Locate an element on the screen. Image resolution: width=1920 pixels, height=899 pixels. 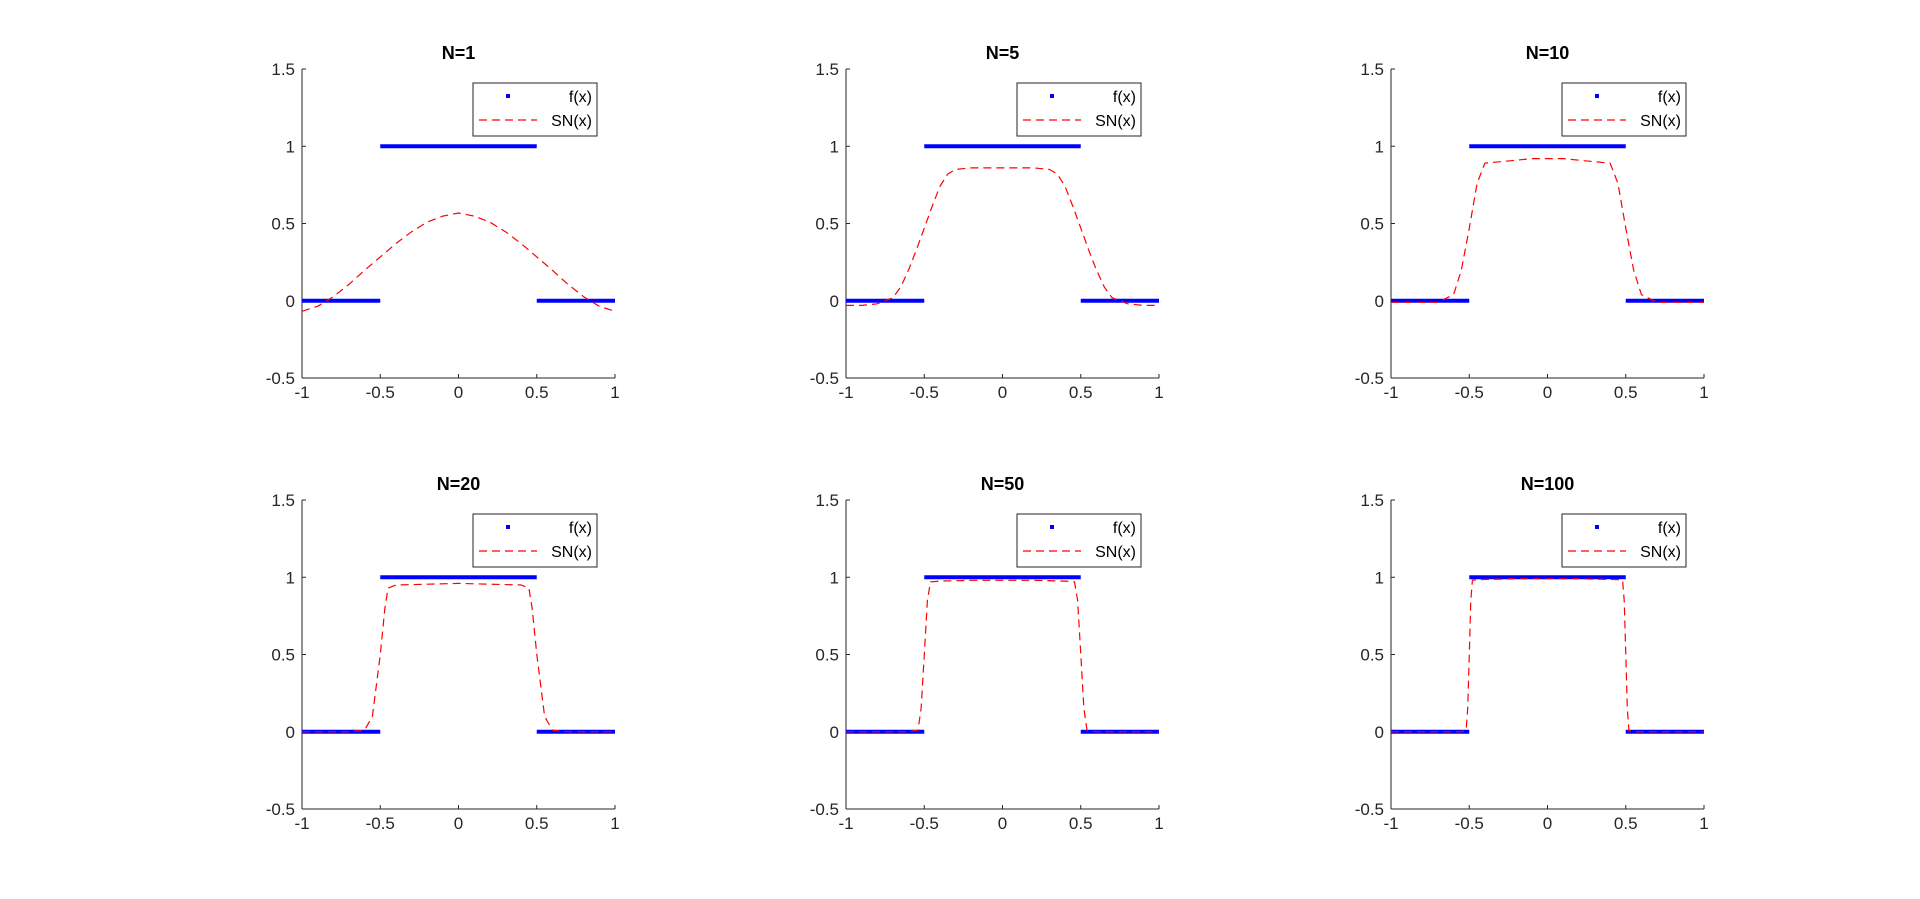
subplot-title: N=5 is located at coordinates (1003, 53).